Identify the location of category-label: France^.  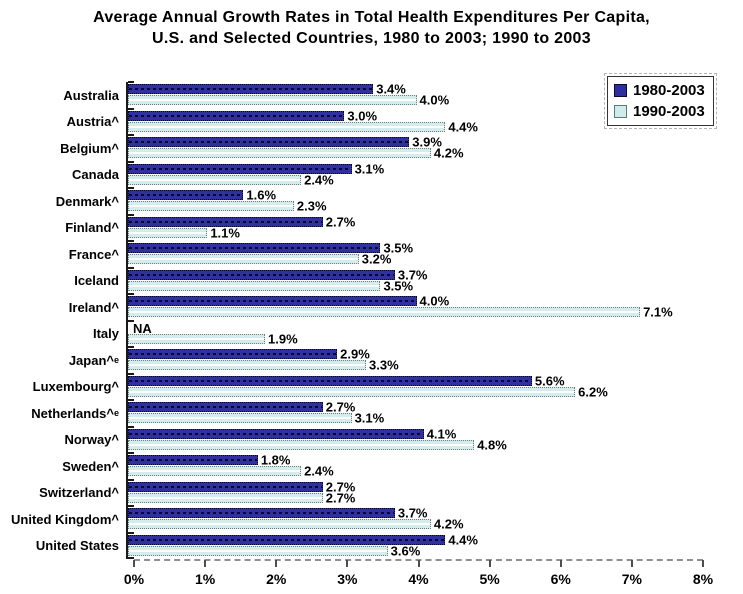
(93, 254).